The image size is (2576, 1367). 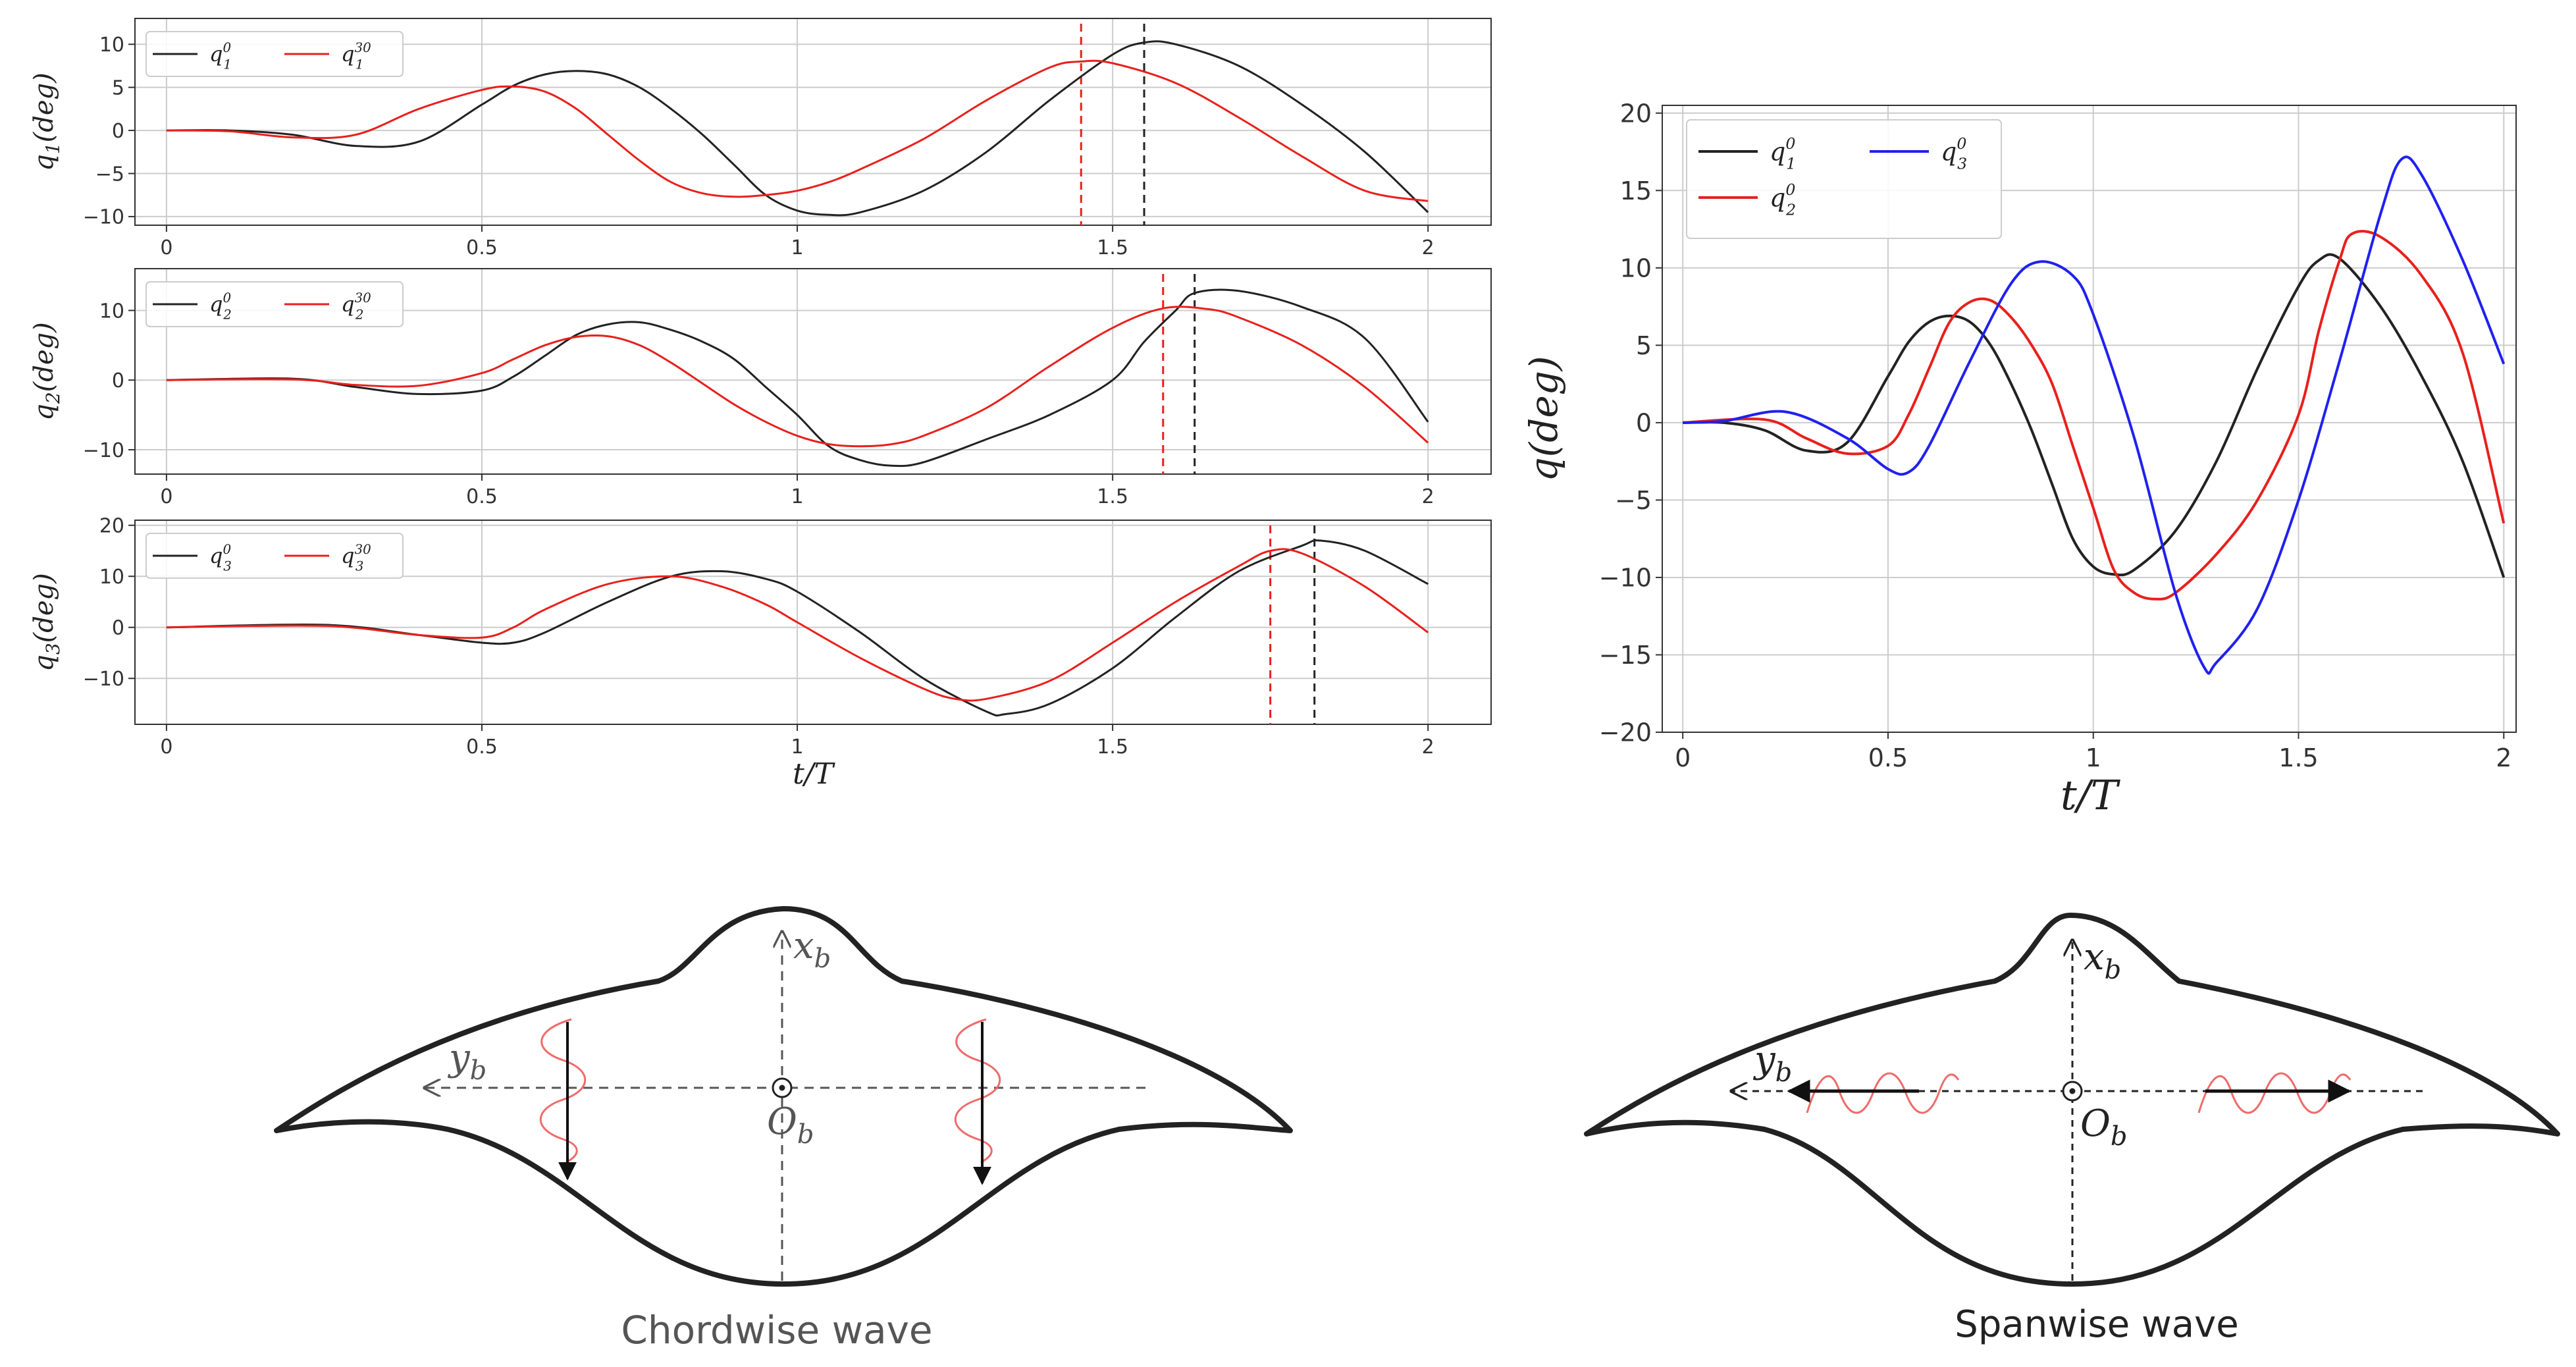 What do you see at coordinates (777, 1331) in the screenshot?
I see `chordwise-caption: Chordwise wave` at bounding box center [777, 1331].